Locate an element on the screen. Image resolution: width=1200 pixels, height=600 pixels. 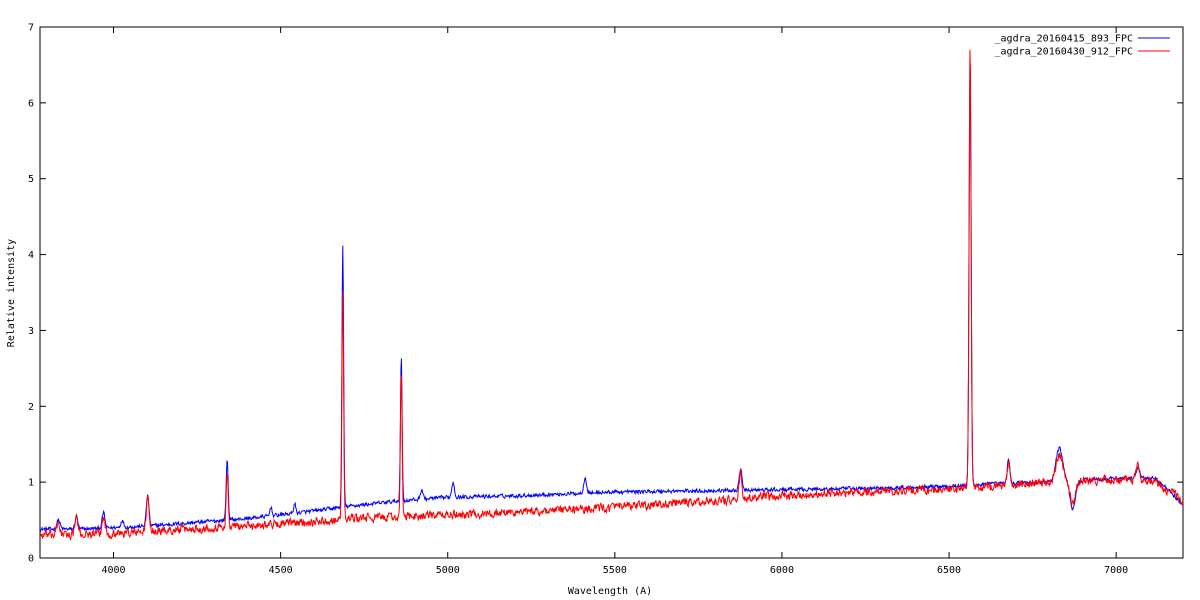
legend-label-2: _agdra_20160430_912_FPC is located at coordinates (1064, 52).